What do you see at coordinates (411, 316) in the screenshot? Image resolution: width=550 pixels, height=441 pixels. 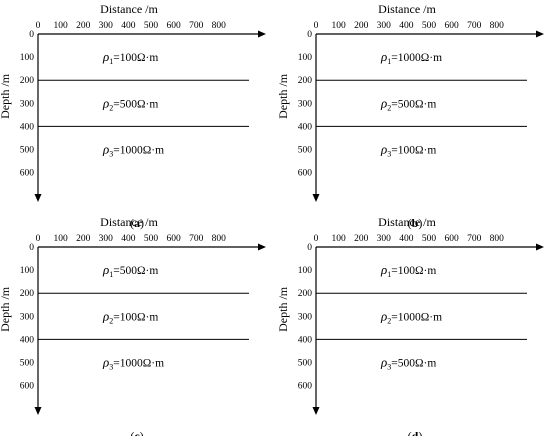 I see `layer-resistivity-label: ρ2=1000Ω·m` at bounding box center [411, 316].